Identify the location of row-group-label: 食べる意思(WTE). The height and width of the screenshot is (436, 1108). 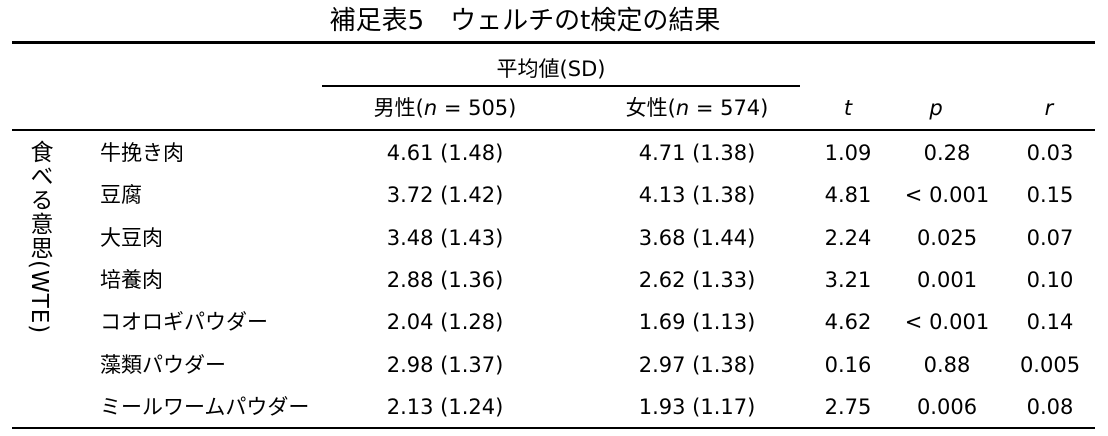
(39, 237).